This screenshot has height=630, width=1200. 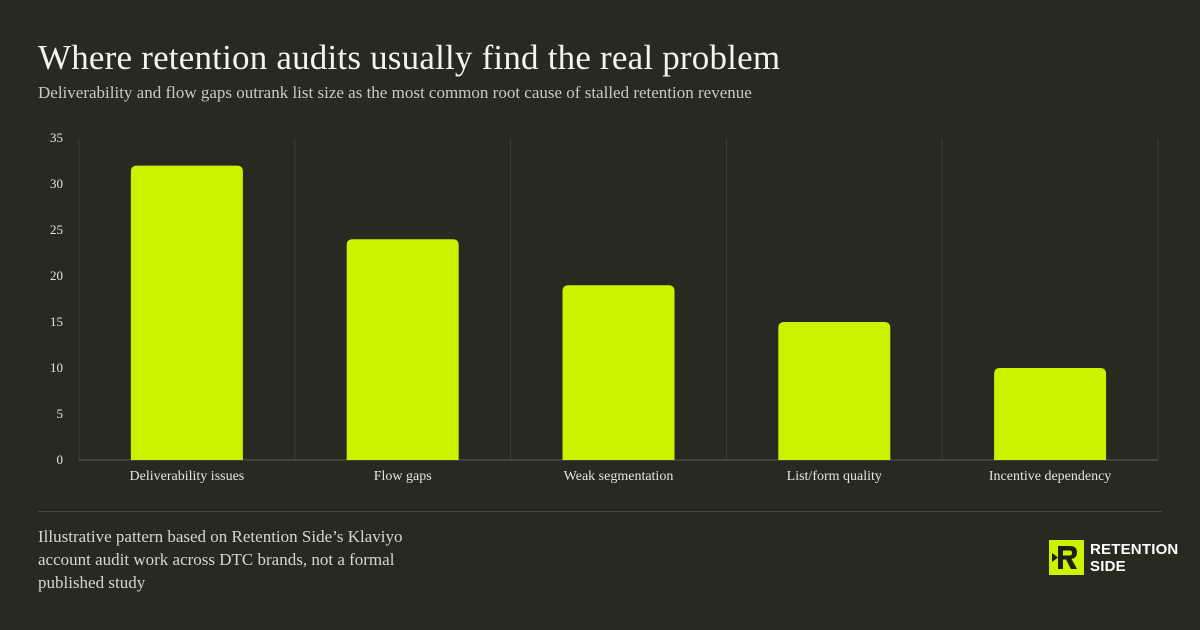 I want to click on y-tick-label: 35, so click(x=56, y=137).